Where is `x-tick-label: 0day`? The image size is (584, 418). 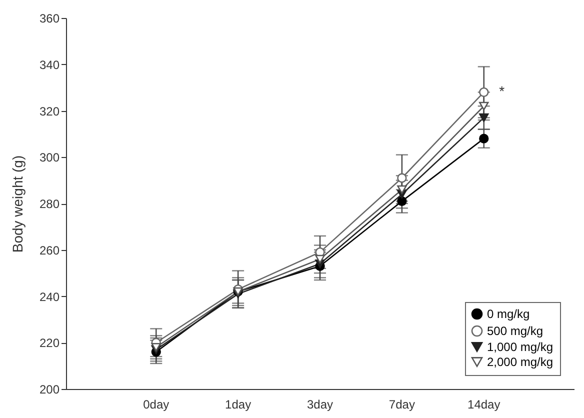
x-tick-label: 0day is located at coordinates (156, 405).